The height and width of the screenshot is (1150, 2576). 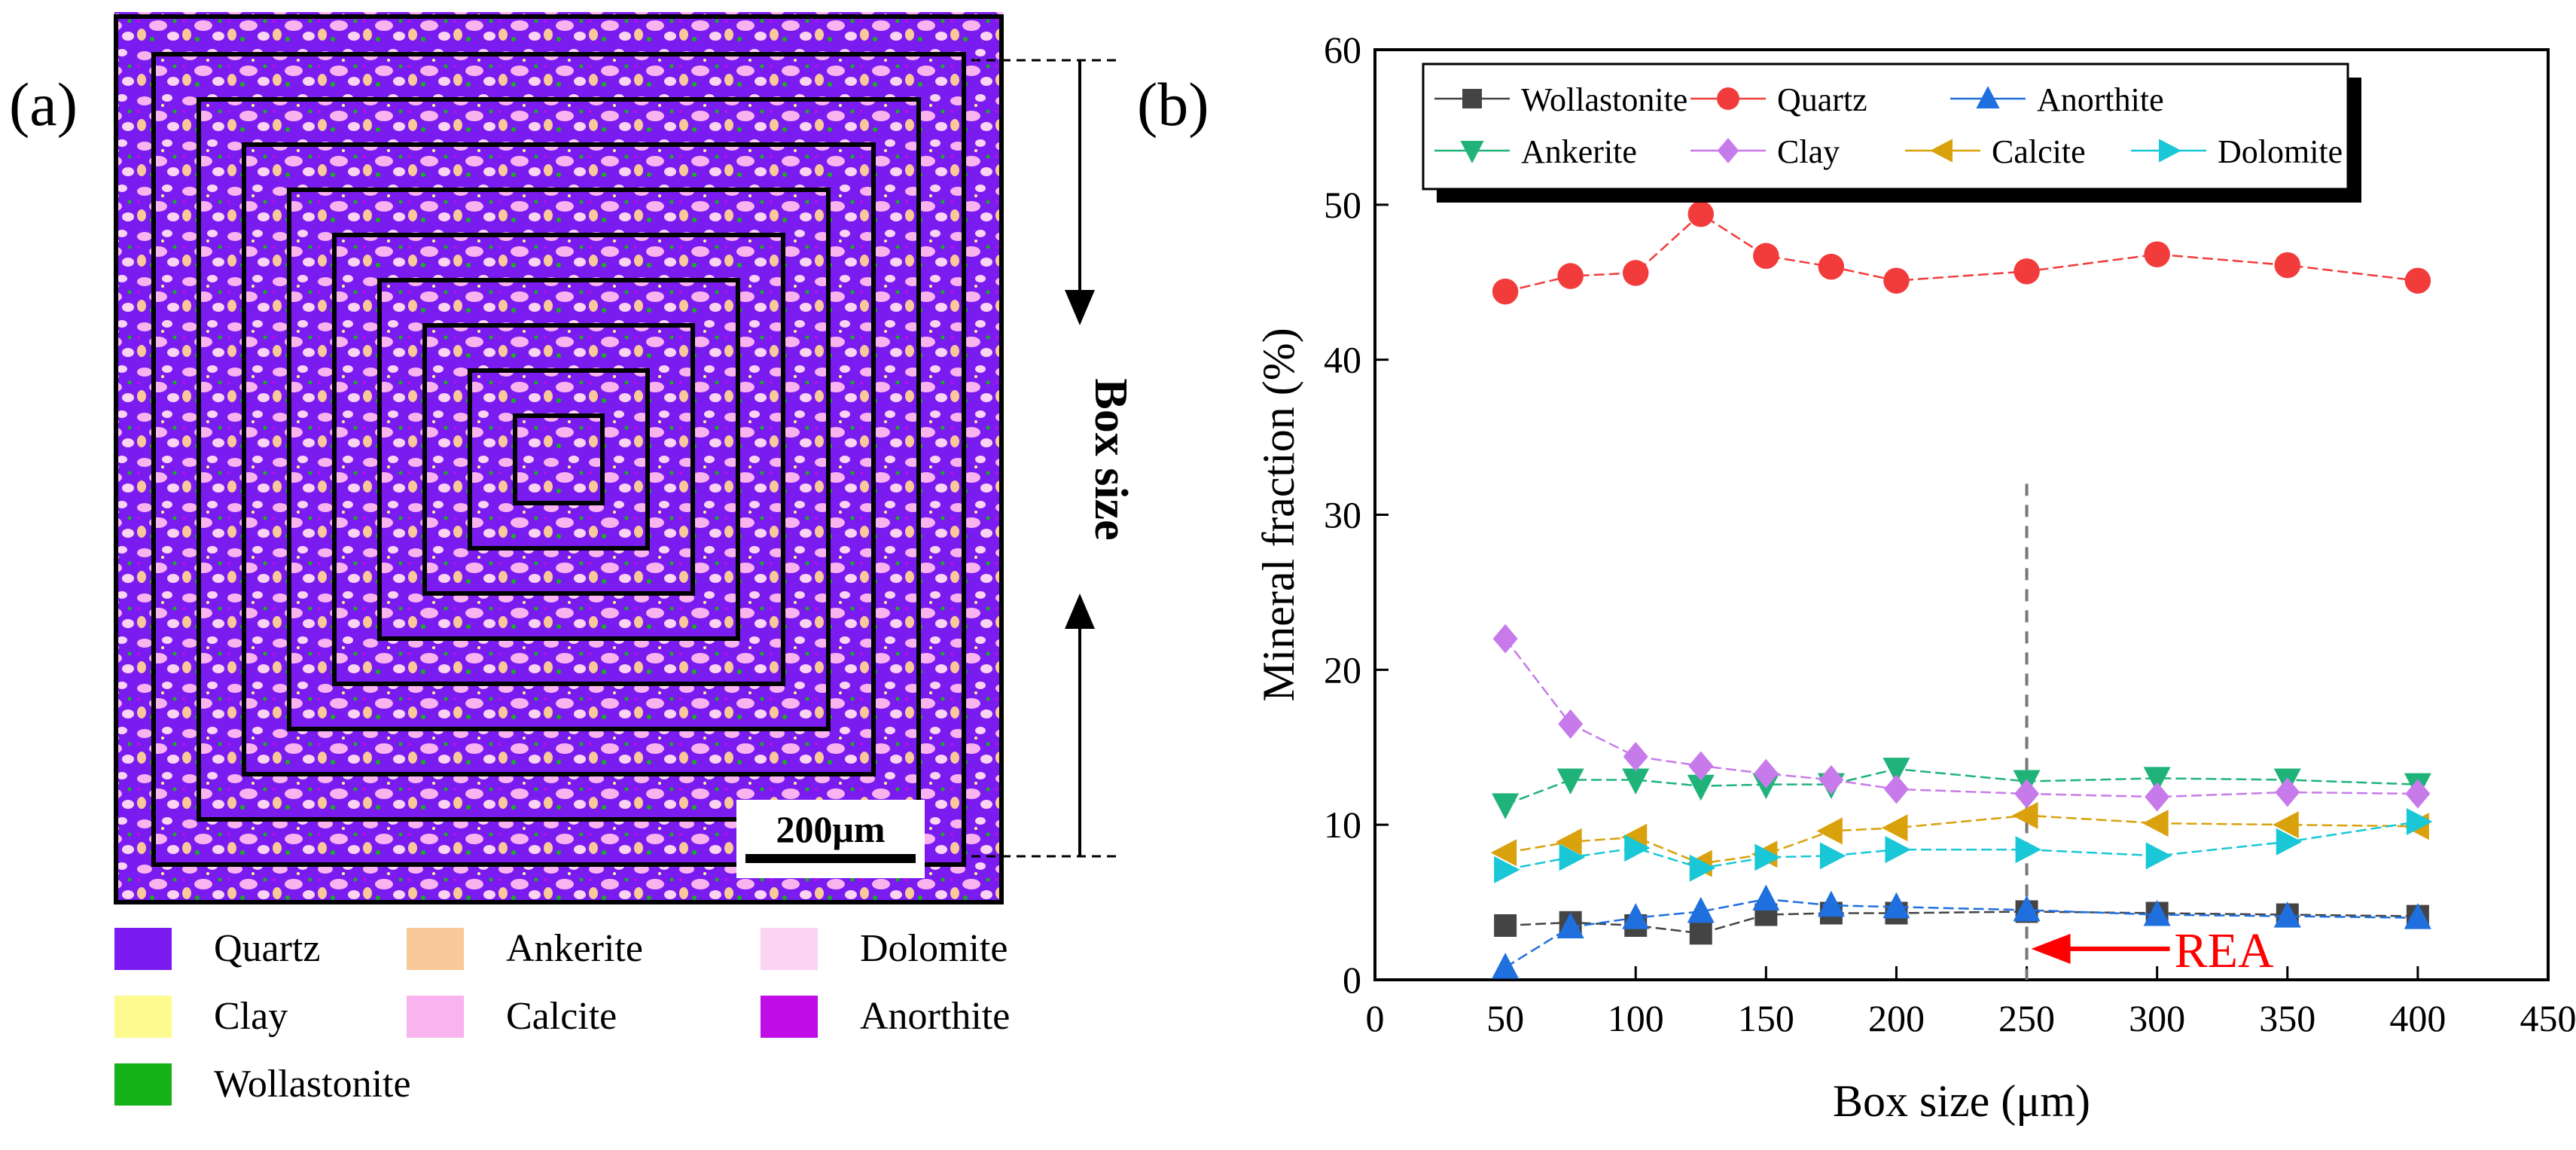 I want to click on scale-bar-background, so click(x=830, y=839).